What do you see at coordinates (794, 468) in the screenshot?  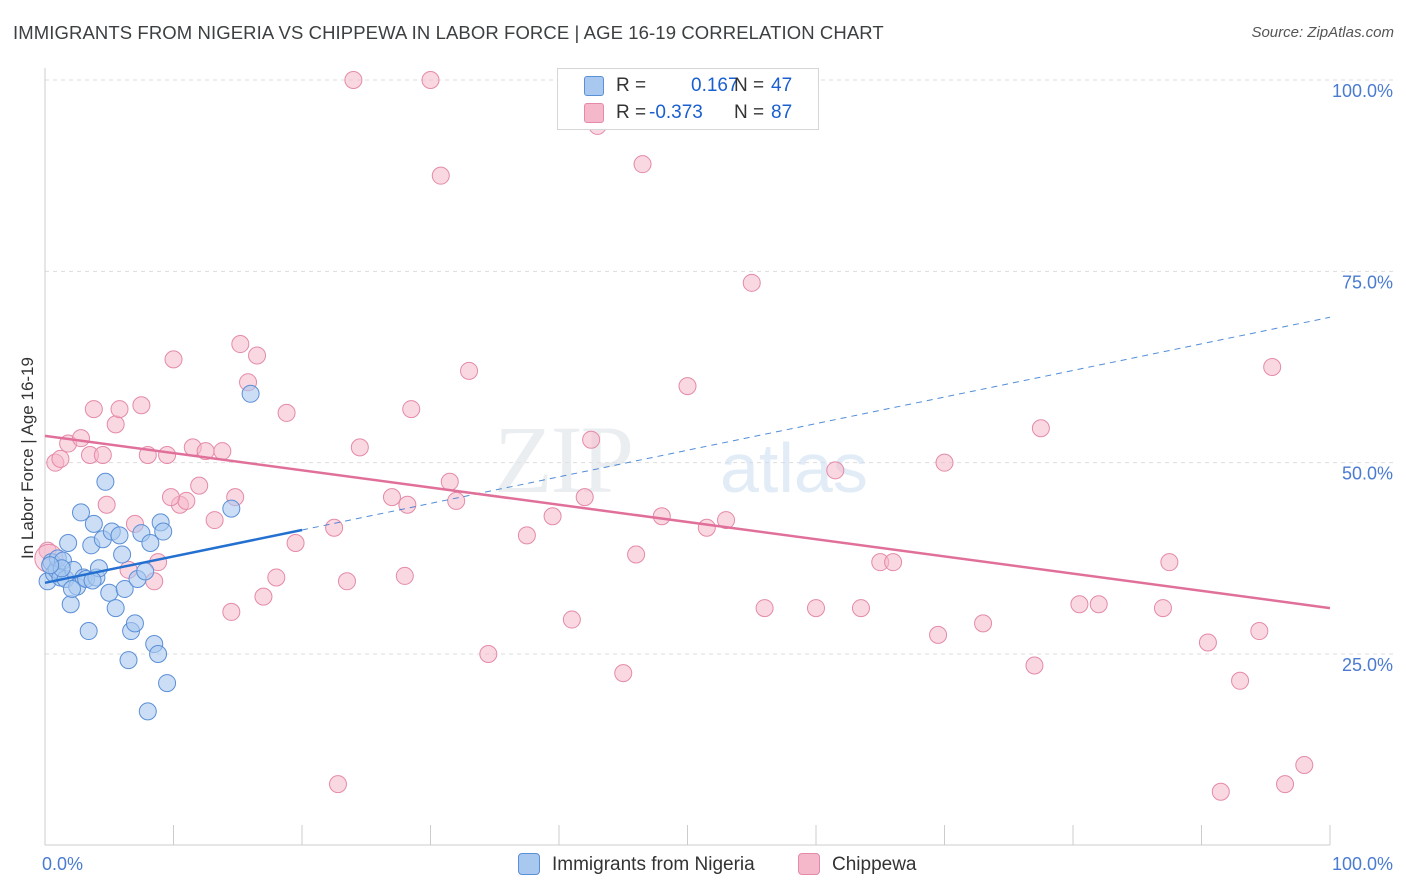 I see `watermark-atlas: atlas` at bounding box center [794, 468].